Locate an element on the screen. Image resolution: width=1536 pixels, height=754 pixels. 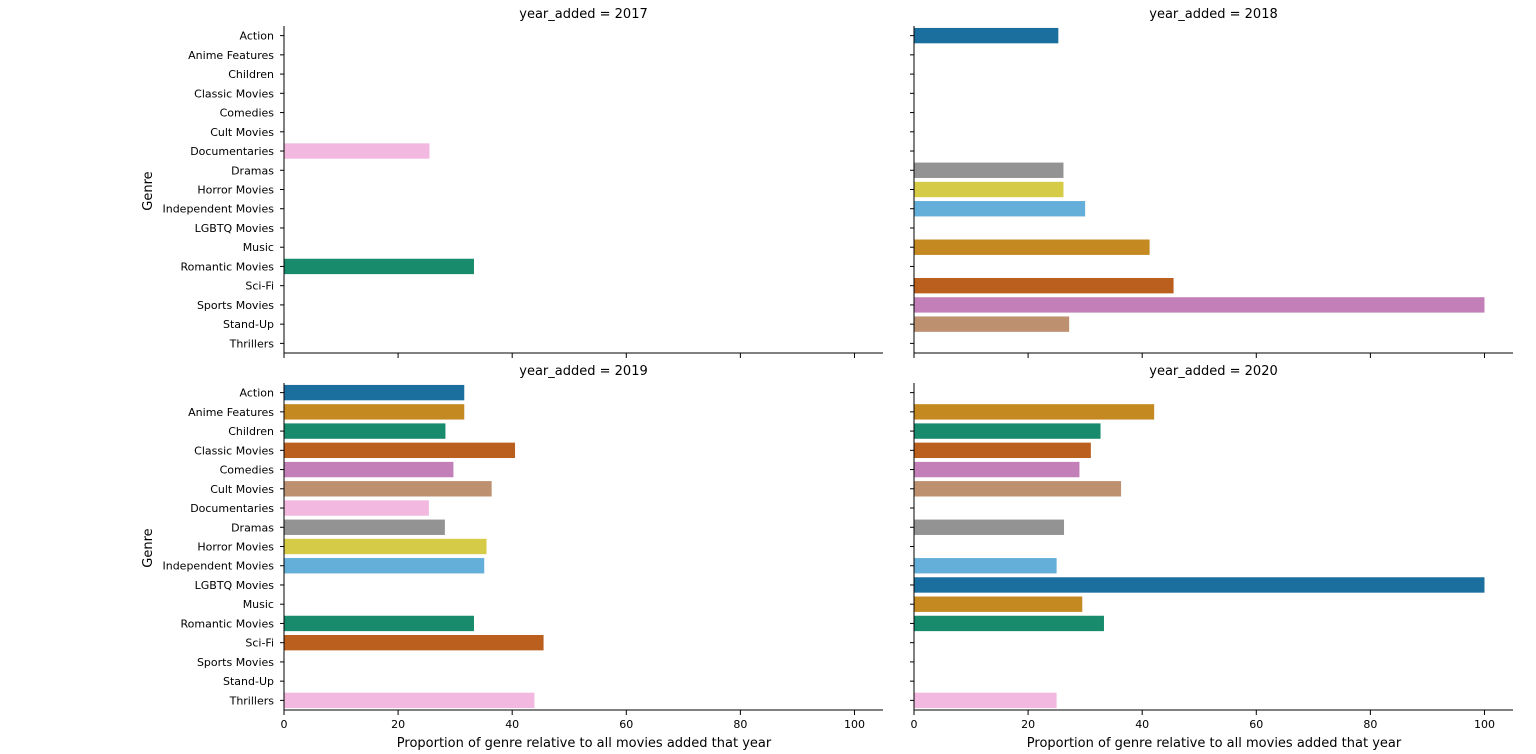
y-axis-label-bottom: Genre is located at coordinates (148, 547).